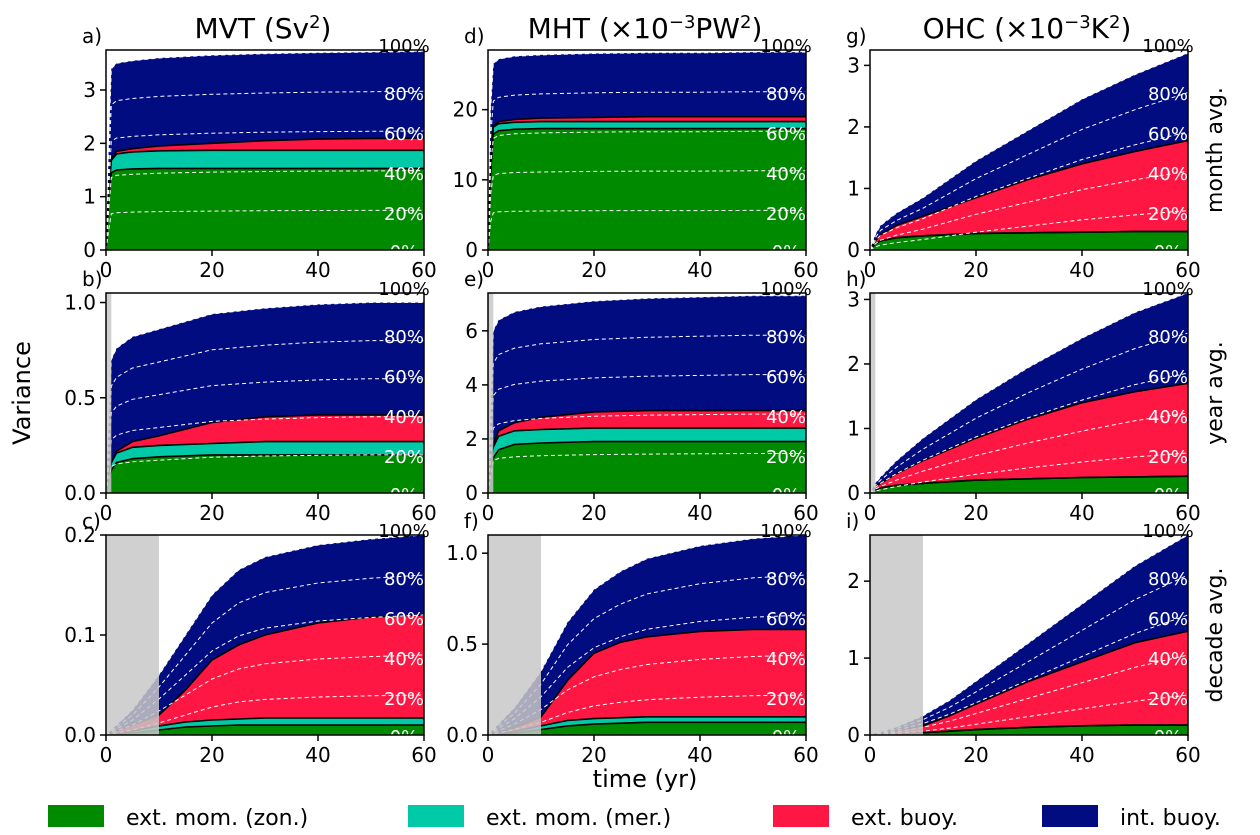 This screenshot has height=835, width=1260. I want to click on legend-swatch-int-buoy, so click(1070, 816).